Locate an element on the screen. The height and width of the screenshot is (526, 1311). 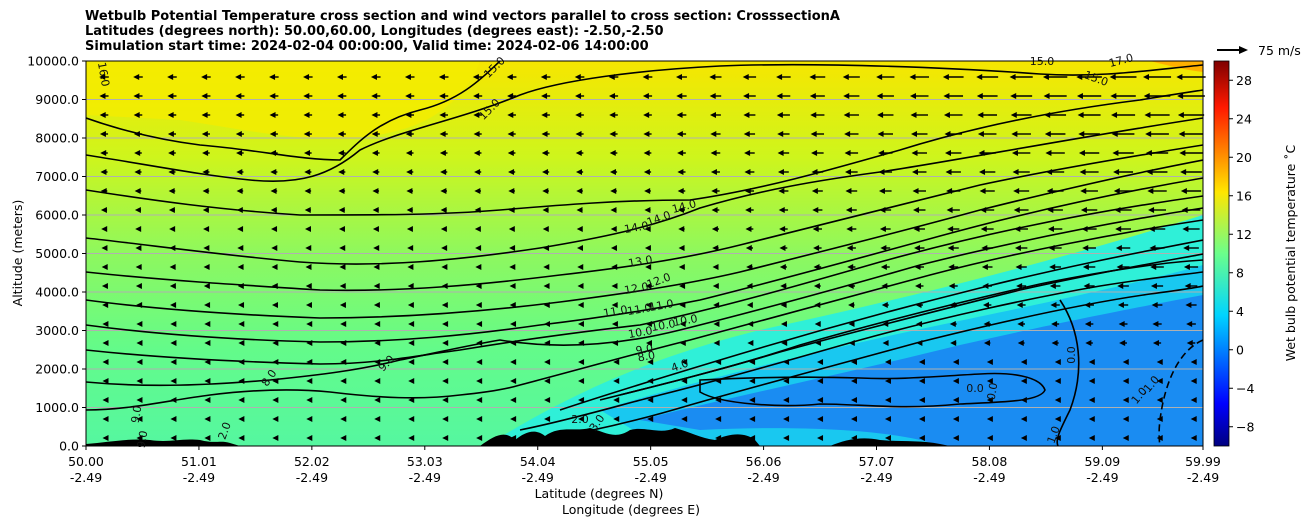
x-tick-label-lon: -2.49 is located at coordinates (312, 477).